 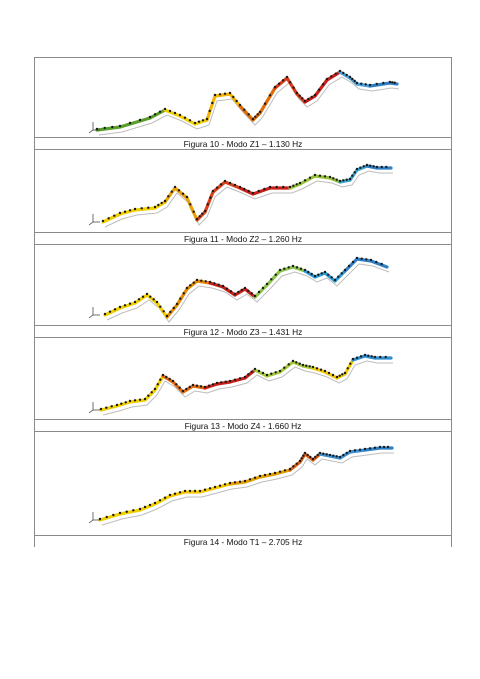 I want to click on figure-13-caption: Figura 13 - Modo Z4 - 1.660 Hz, so click(x=243, y=425).